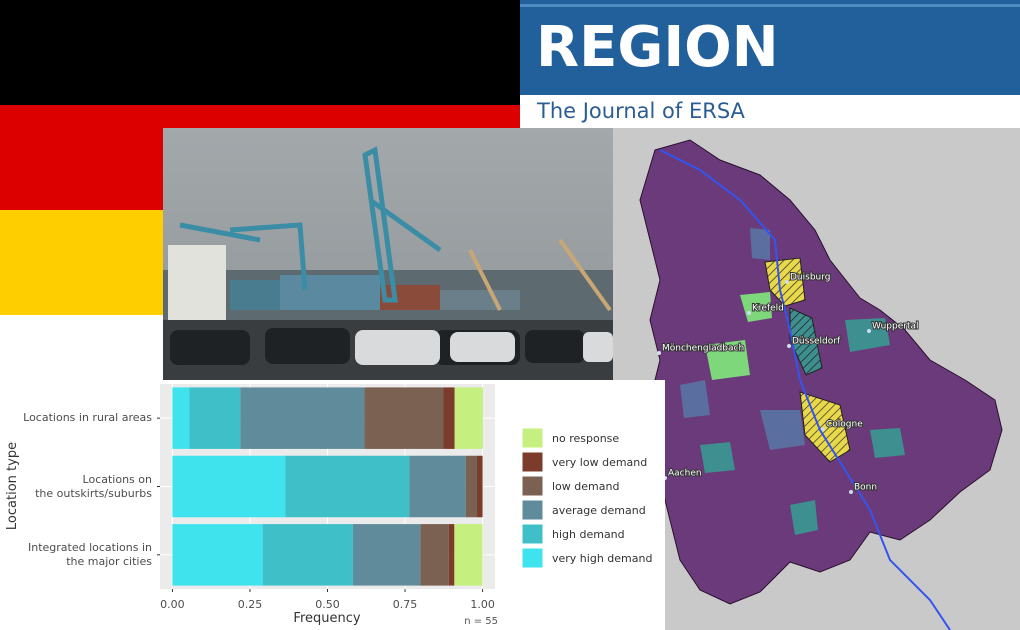  I want to click on city-label: Mönchengladbach, so click(703, 349).